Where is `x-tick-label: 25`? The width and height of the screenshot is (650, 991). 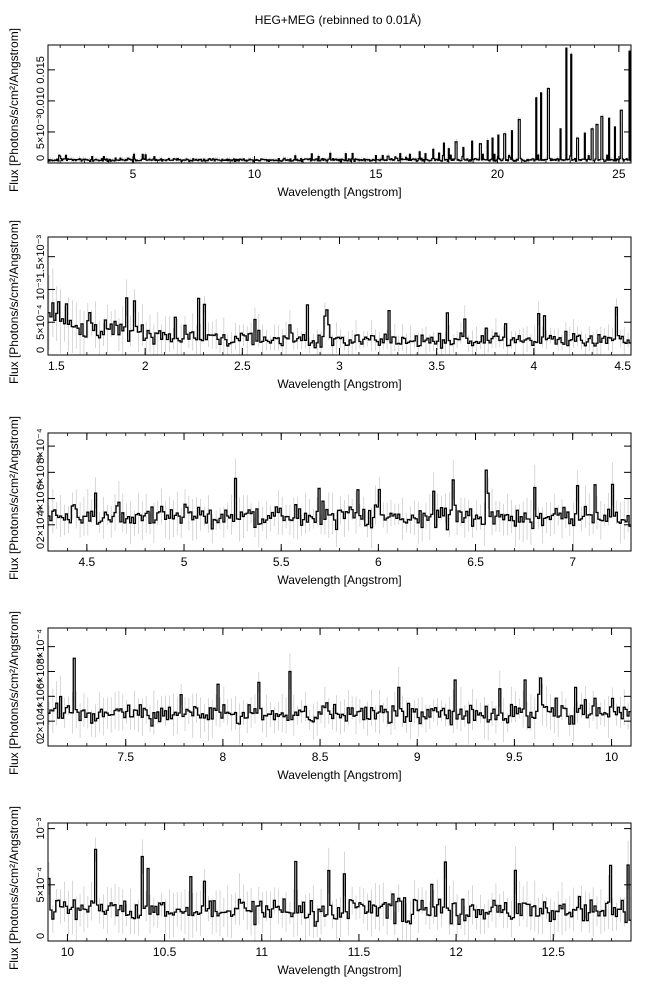
x-tick-label: 25 is located at coordinates (619, 174).